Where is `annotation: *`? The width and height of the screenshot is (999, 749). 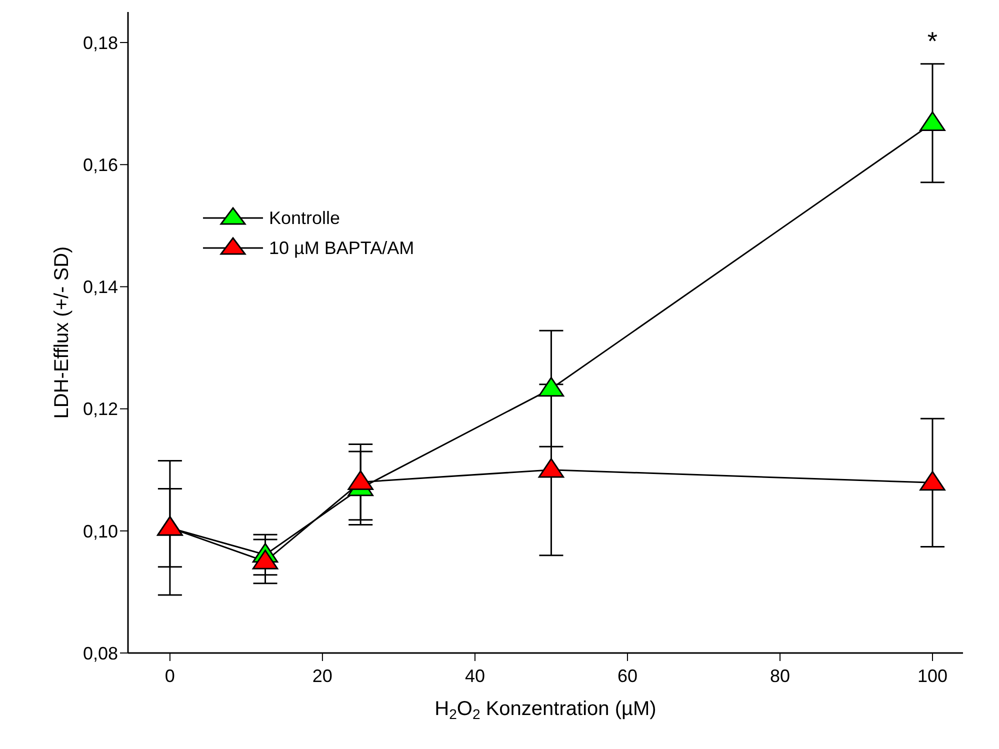
annotation: * is located at coordinates (932, 41).